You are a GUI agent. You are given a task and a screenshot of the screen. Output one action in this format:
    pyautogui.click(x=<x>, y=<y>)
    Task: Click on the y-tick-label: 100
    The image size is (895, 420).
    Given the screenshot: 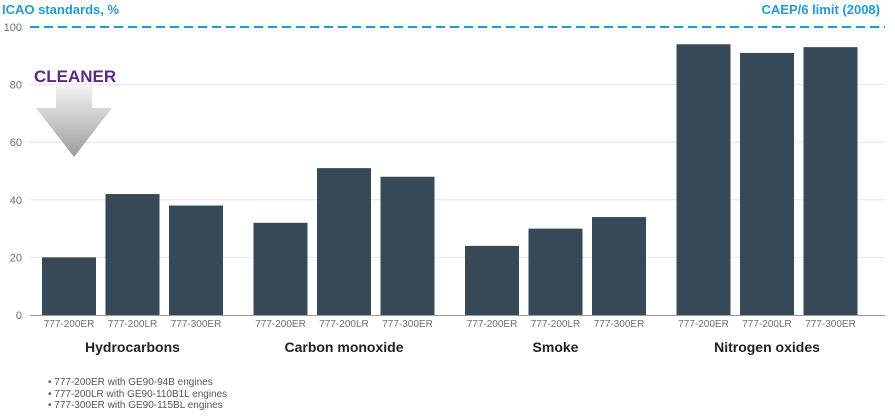 What is the action you would take?
    pyautogui.click(x=13, y=28)
    